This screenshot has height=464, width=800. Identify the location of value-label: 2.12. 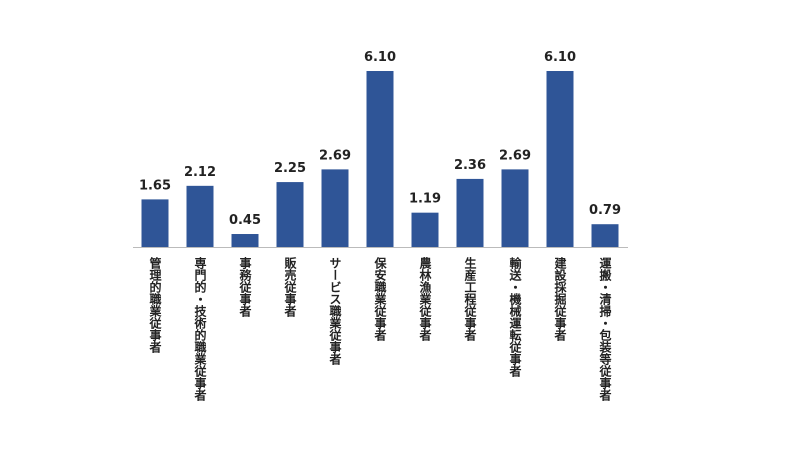
(200, 172).